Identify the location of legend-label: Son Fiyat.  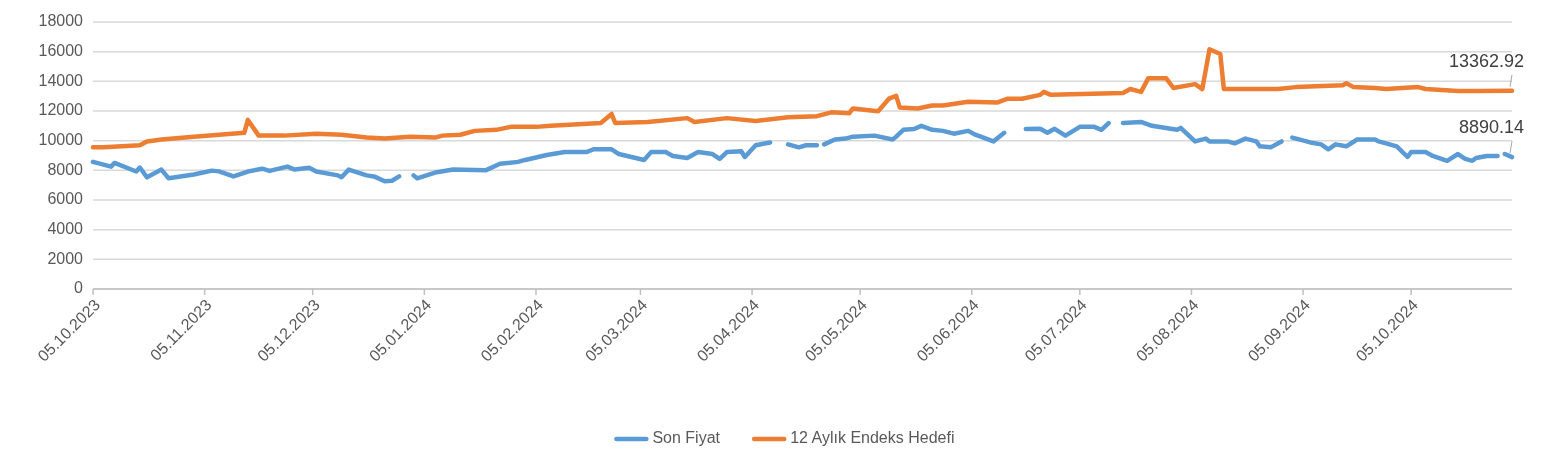
(686, 438).